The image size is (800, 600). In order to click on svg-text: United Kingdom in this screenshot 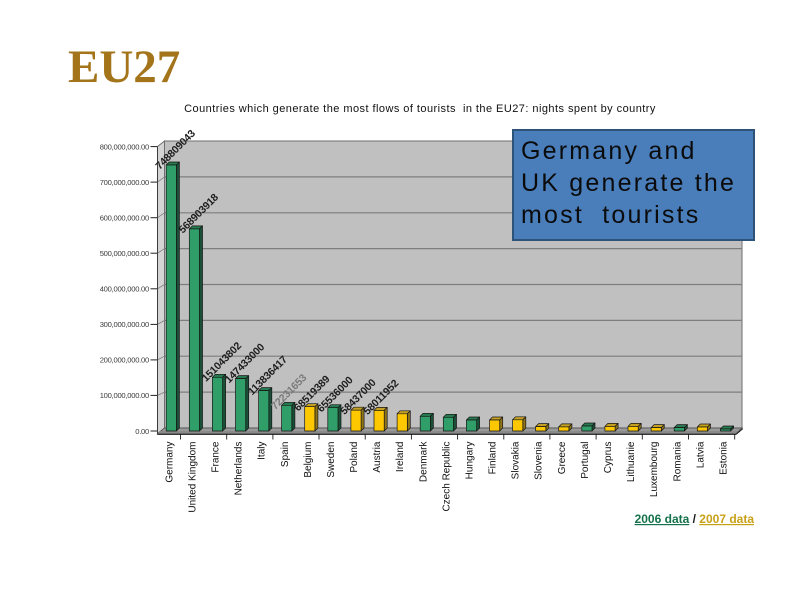, I will do `click(192, 477)`.